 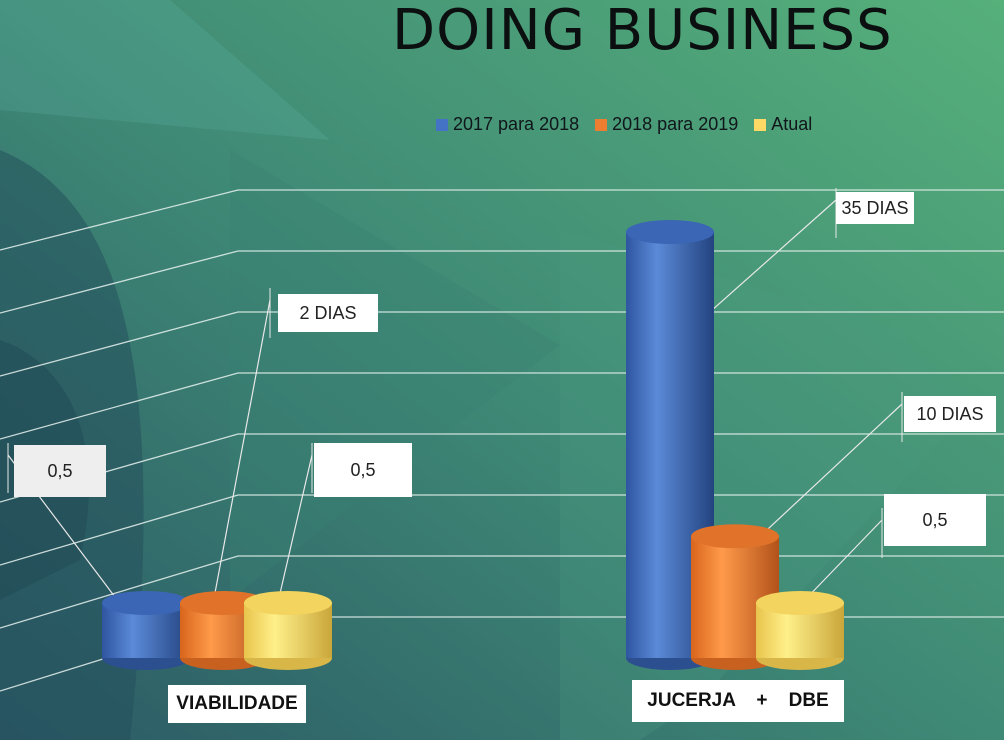 What do you see at coordinates (237, 704) in the screenshot?
I see `category-label-viabilidade: VIABILIDADE` at bounding box center [237, 704].